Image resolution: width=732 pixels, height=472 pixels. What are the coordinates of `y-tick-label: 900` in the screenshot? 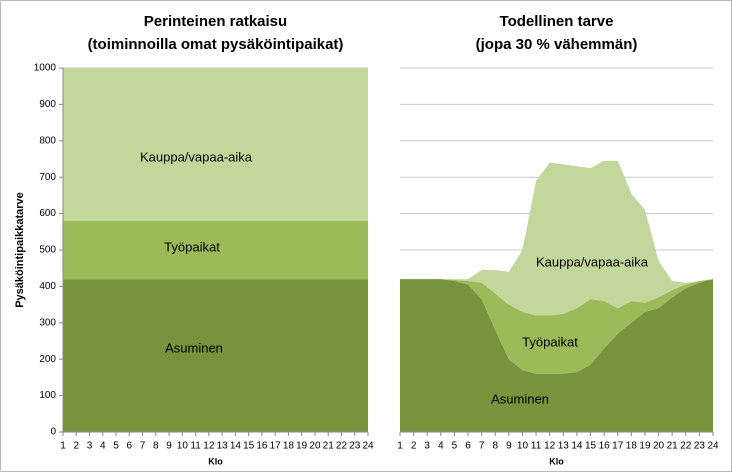 It's located at (47, 104).